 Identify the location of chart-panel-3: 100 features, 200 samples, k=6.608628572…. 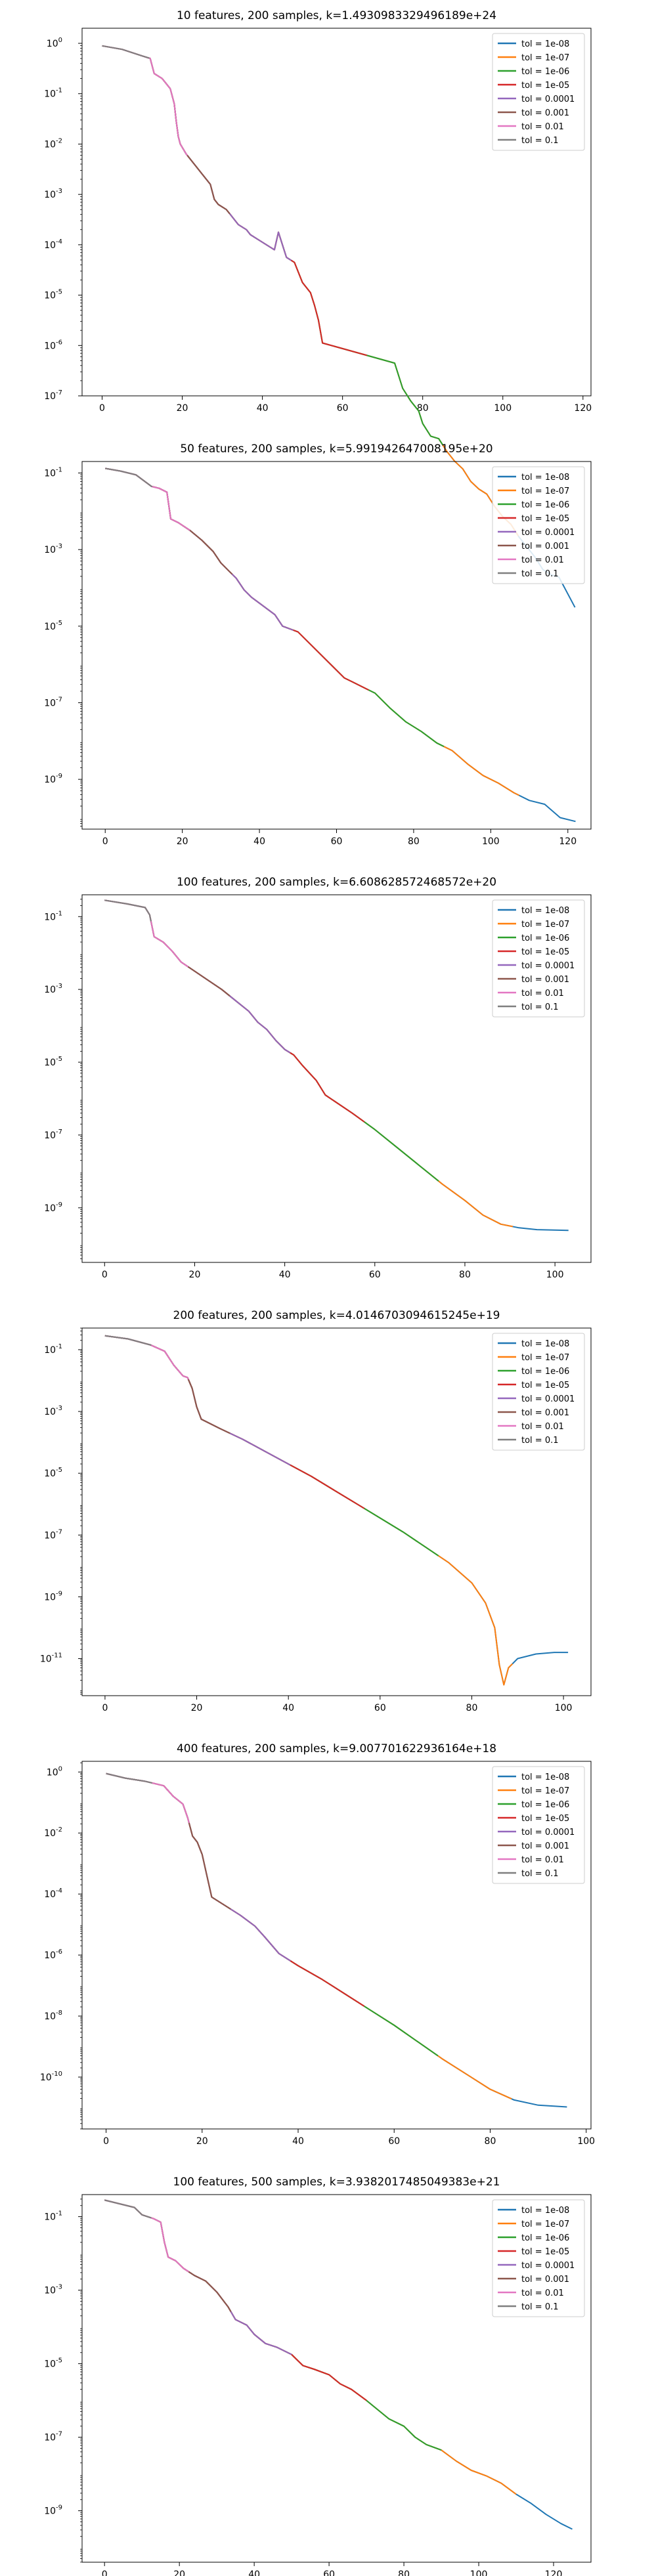
(318, 1078).